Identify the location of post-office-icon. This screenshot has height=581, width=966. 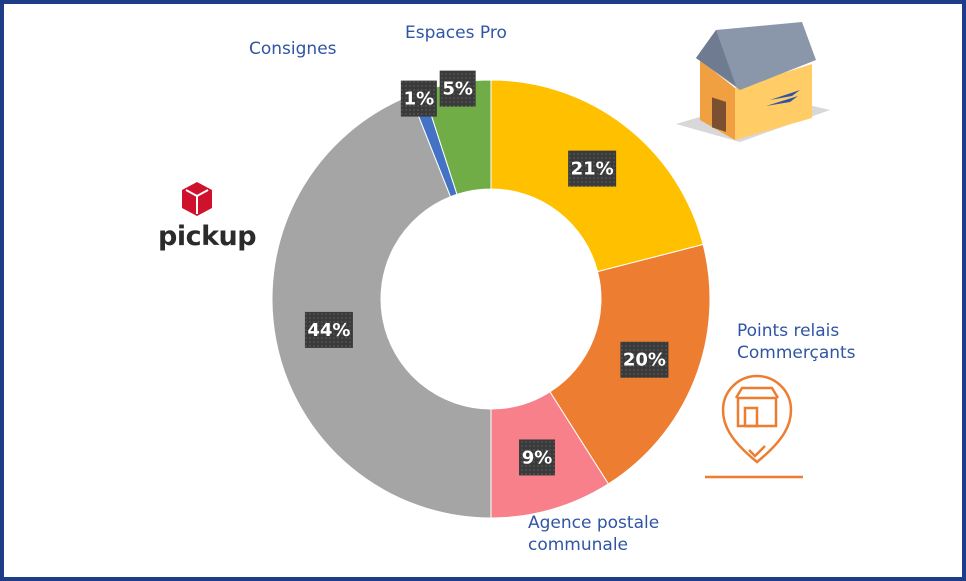
(753, 82).